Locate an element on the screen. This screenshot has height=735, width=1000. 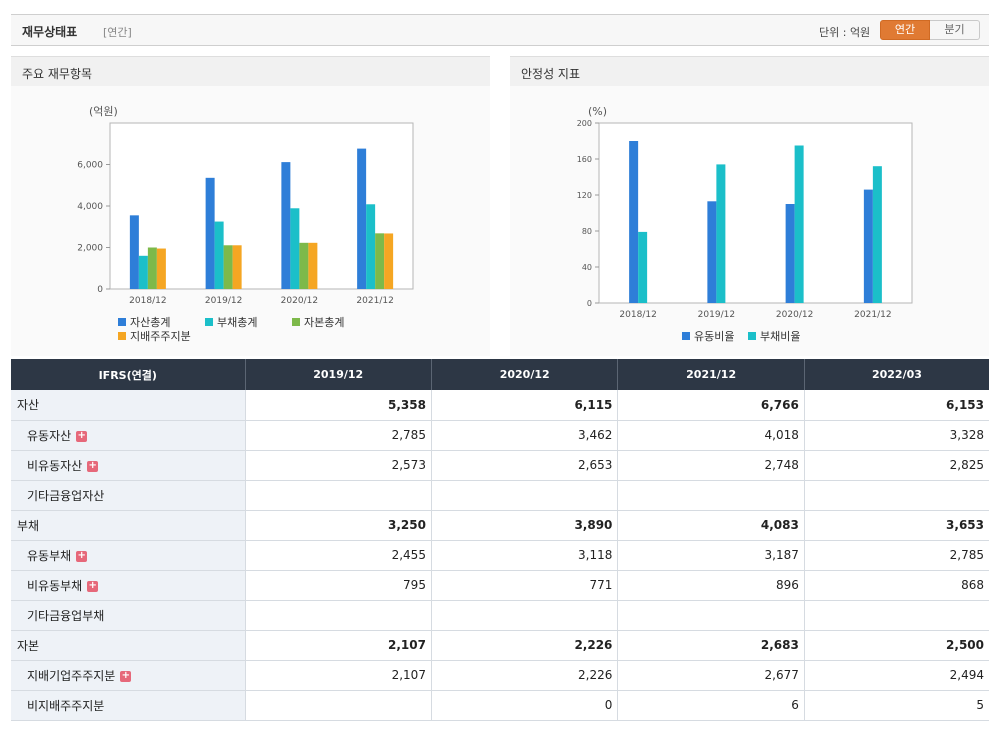
row-label-text: 자본 is located at coordinates (28, 645).